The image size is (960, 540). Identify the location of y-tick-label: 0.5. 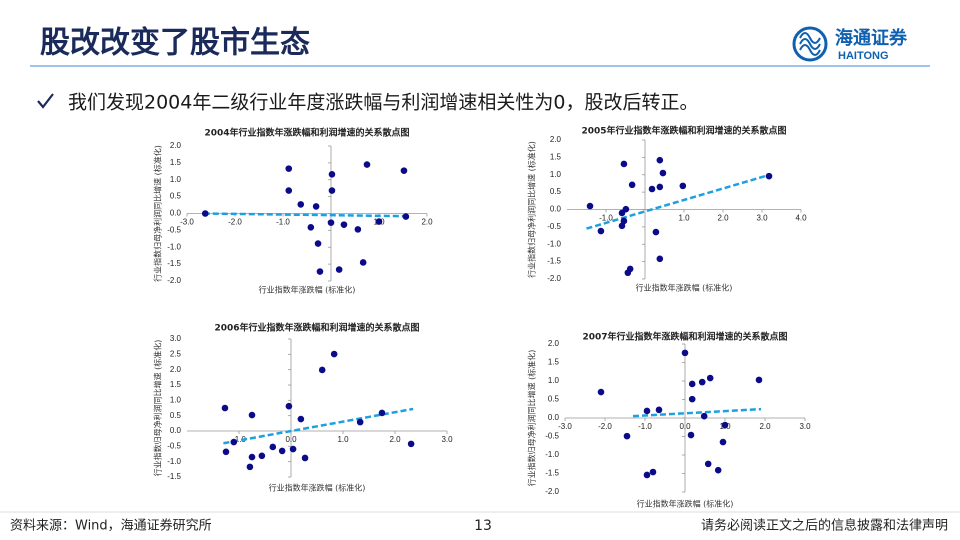
(556, 191).